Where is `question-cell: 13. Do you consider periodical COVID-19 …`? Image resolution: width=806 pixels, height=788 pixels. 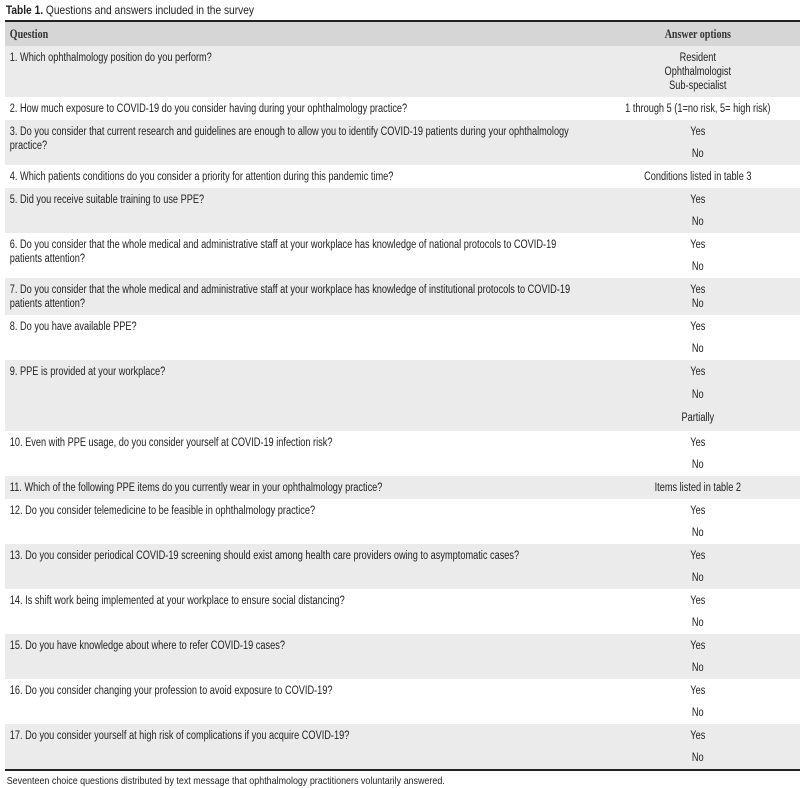
question-cell: 13. Do you consider periodical COVID-19 … is located at coordinates (264, 556).